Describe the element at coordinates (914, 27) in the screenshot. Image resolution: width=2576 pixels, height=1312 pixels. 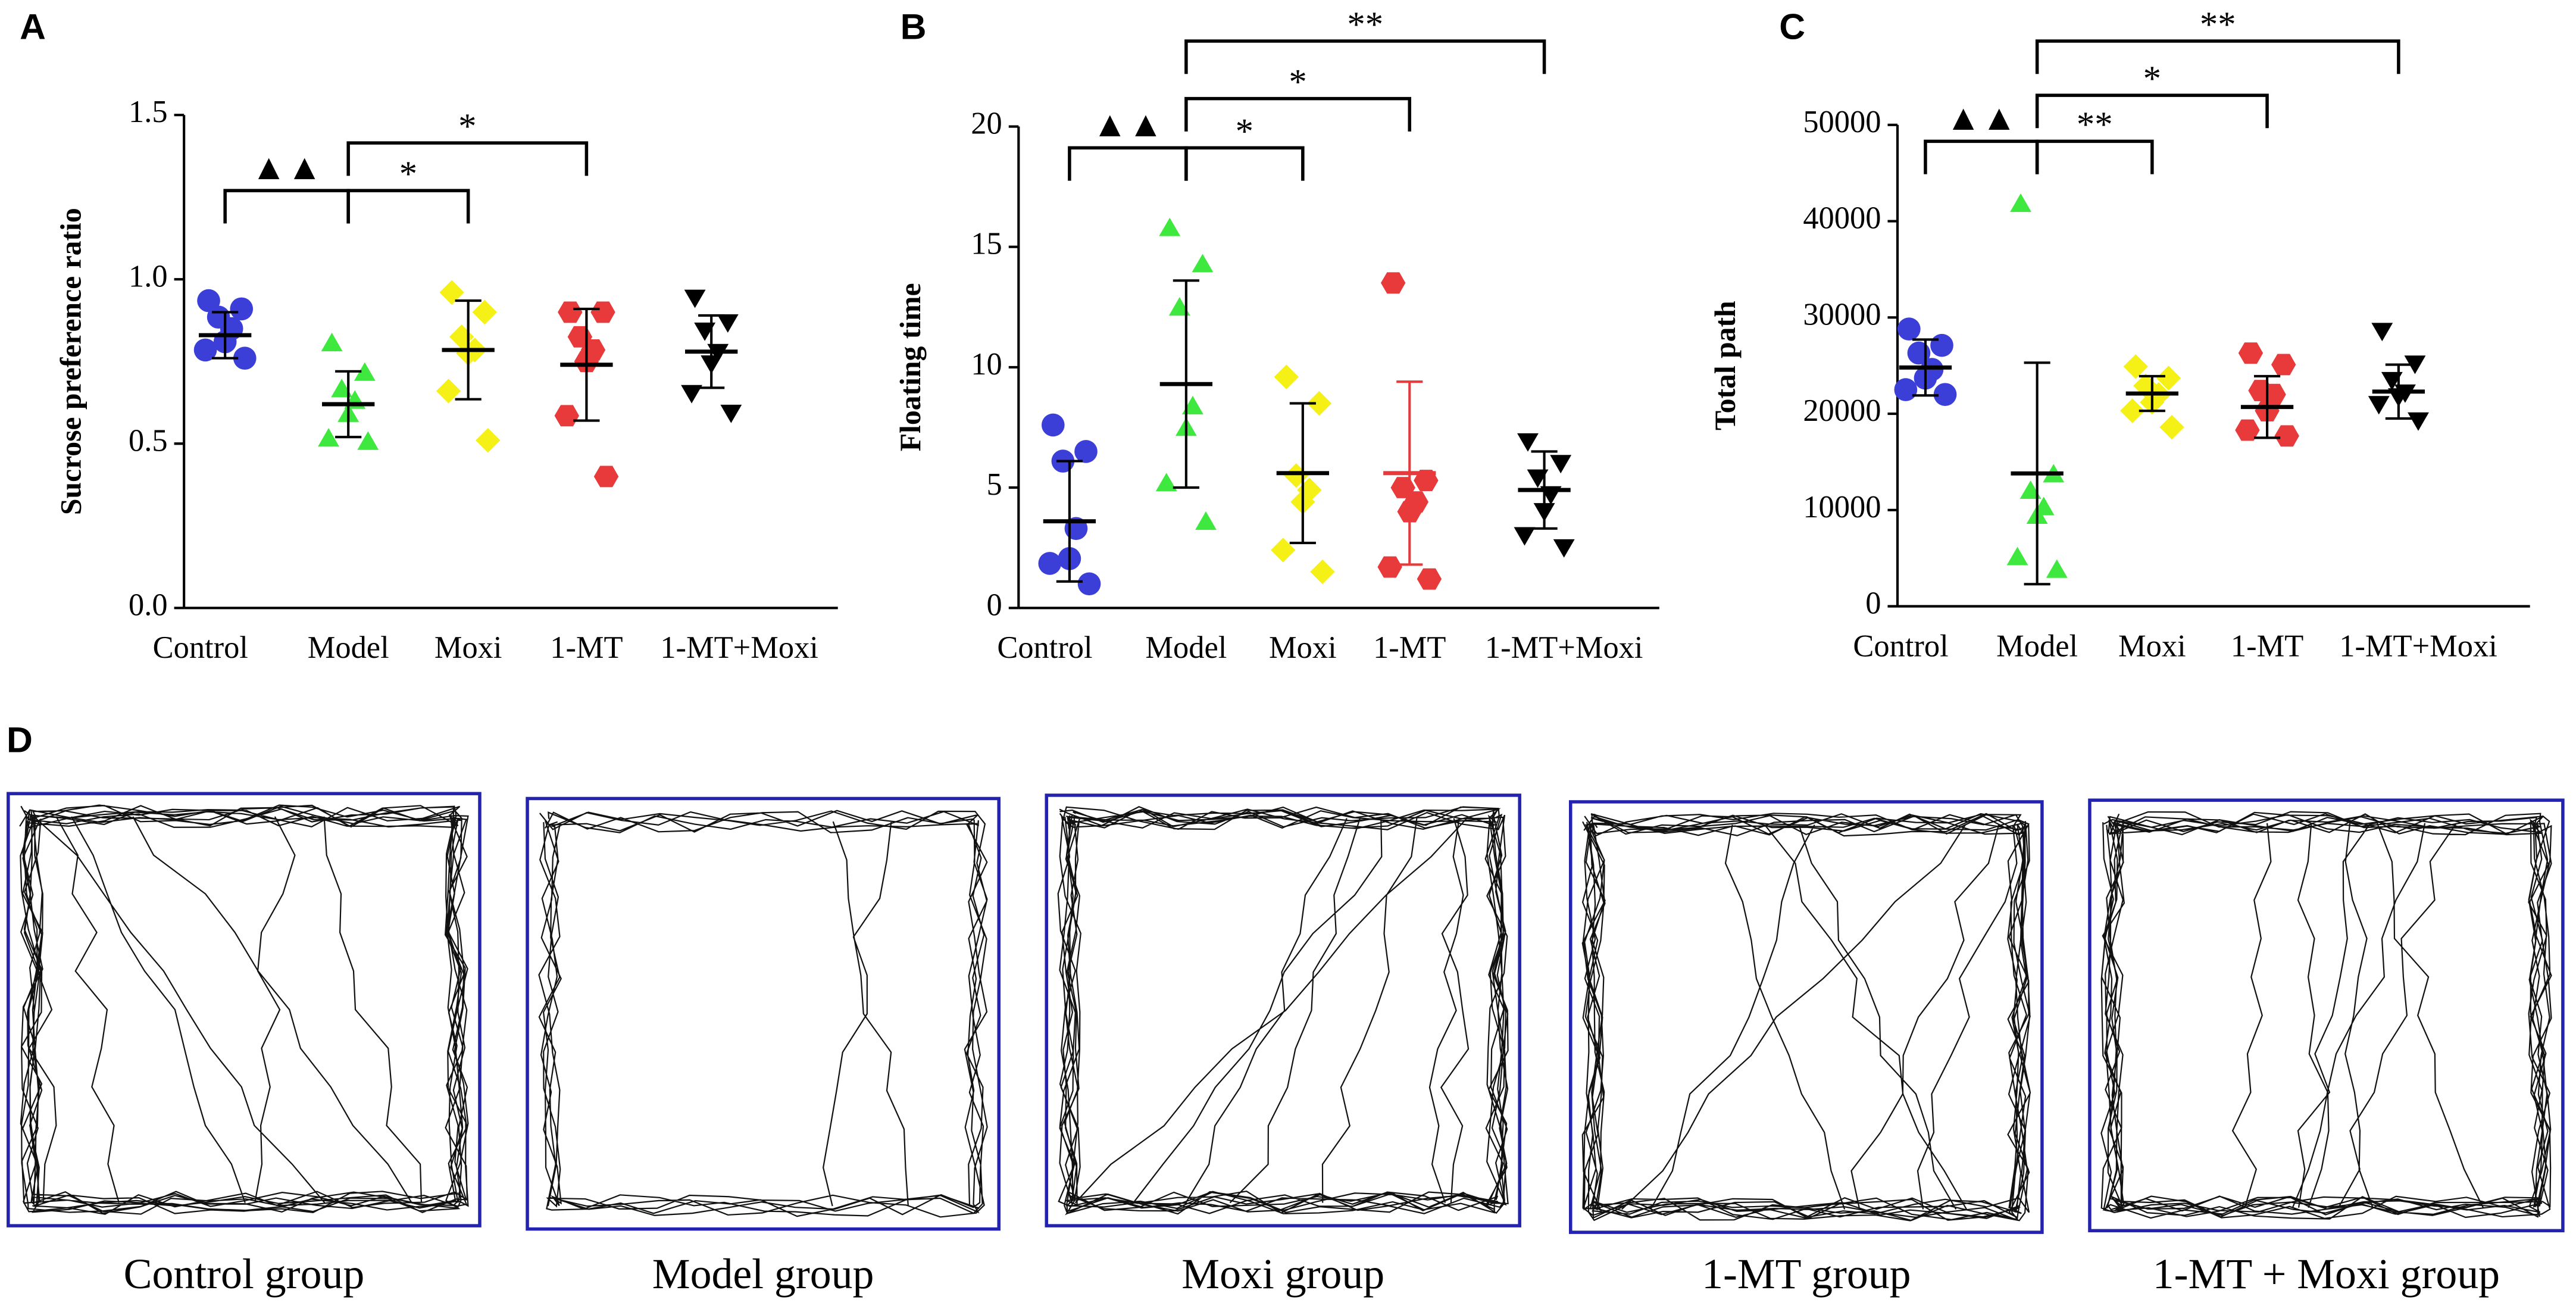
I see `panel-label: B` at that location.